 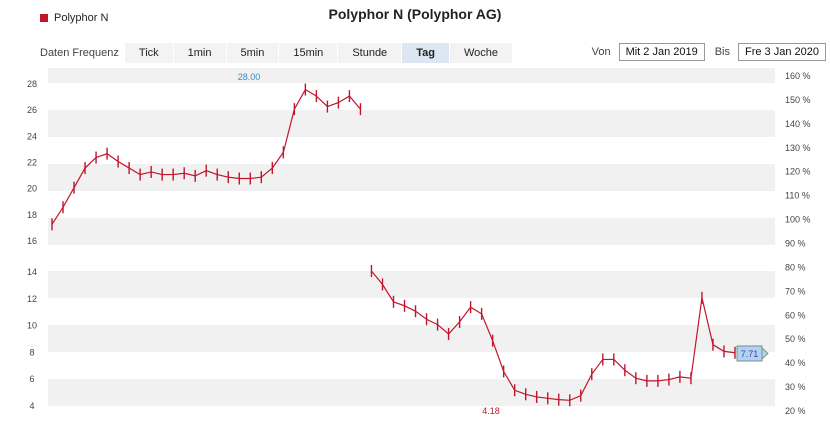 What do you see at coordinates (480, 53) in the screenshot?
I see `freq-button-woche: Woche` at bounding box center [480, 53].